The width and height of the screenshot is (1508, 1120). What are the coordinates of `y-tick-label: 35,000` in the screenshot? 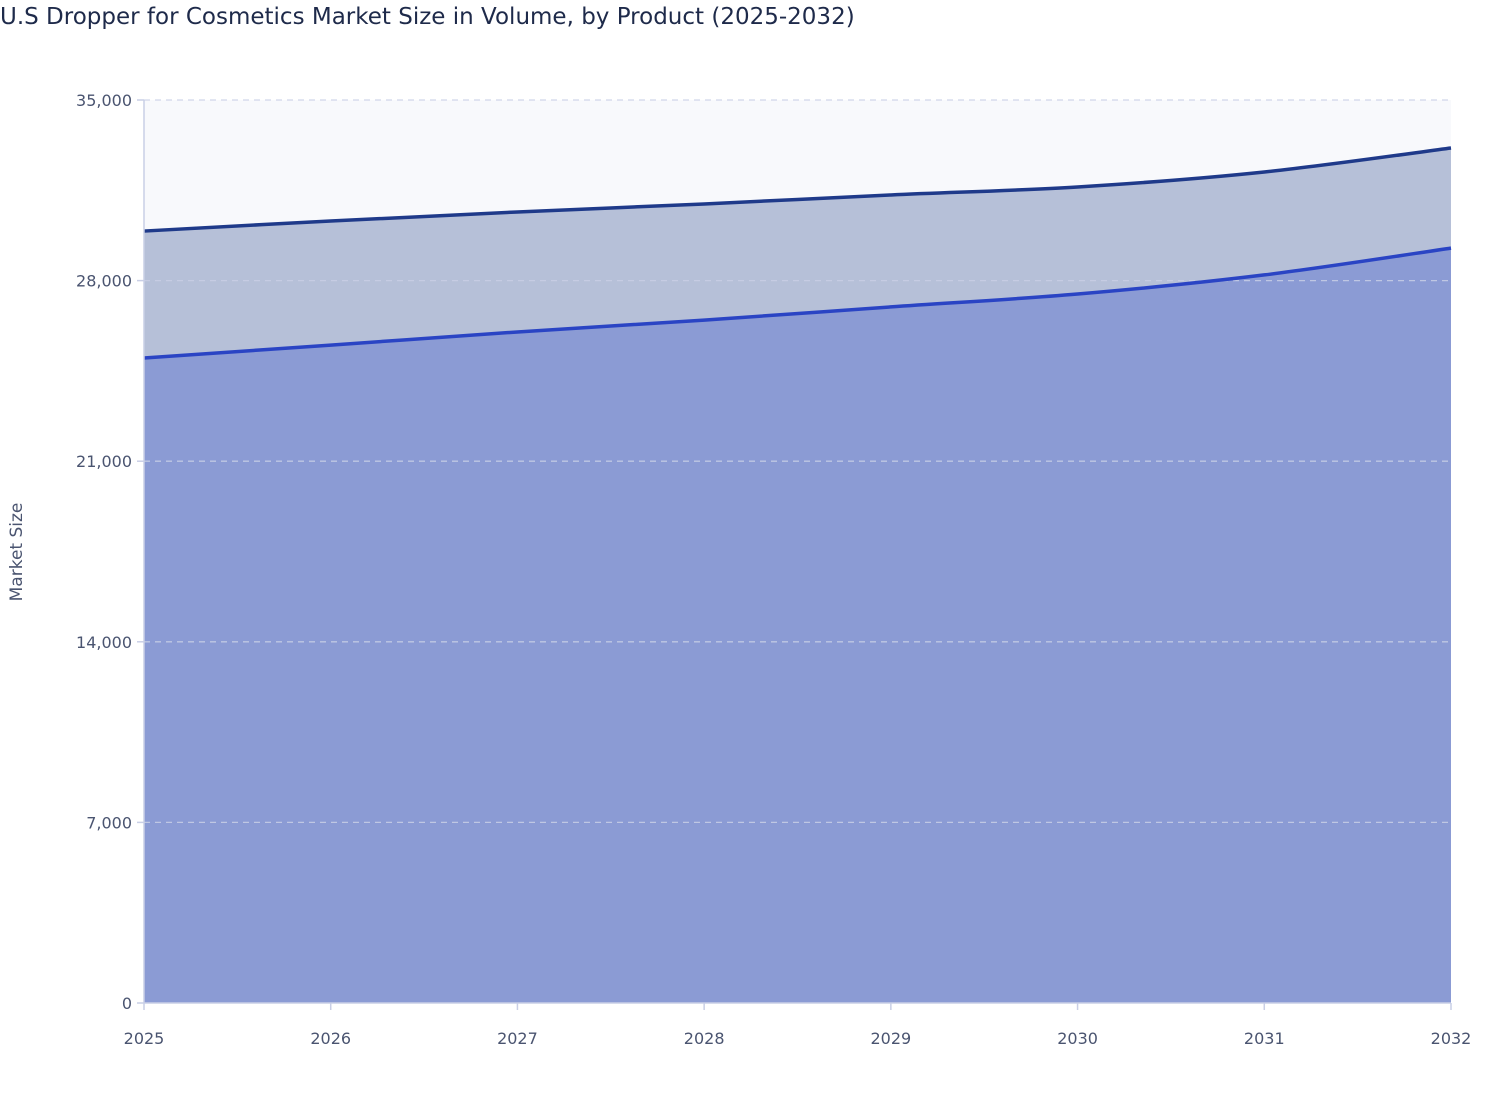 It's located at (104, 100).